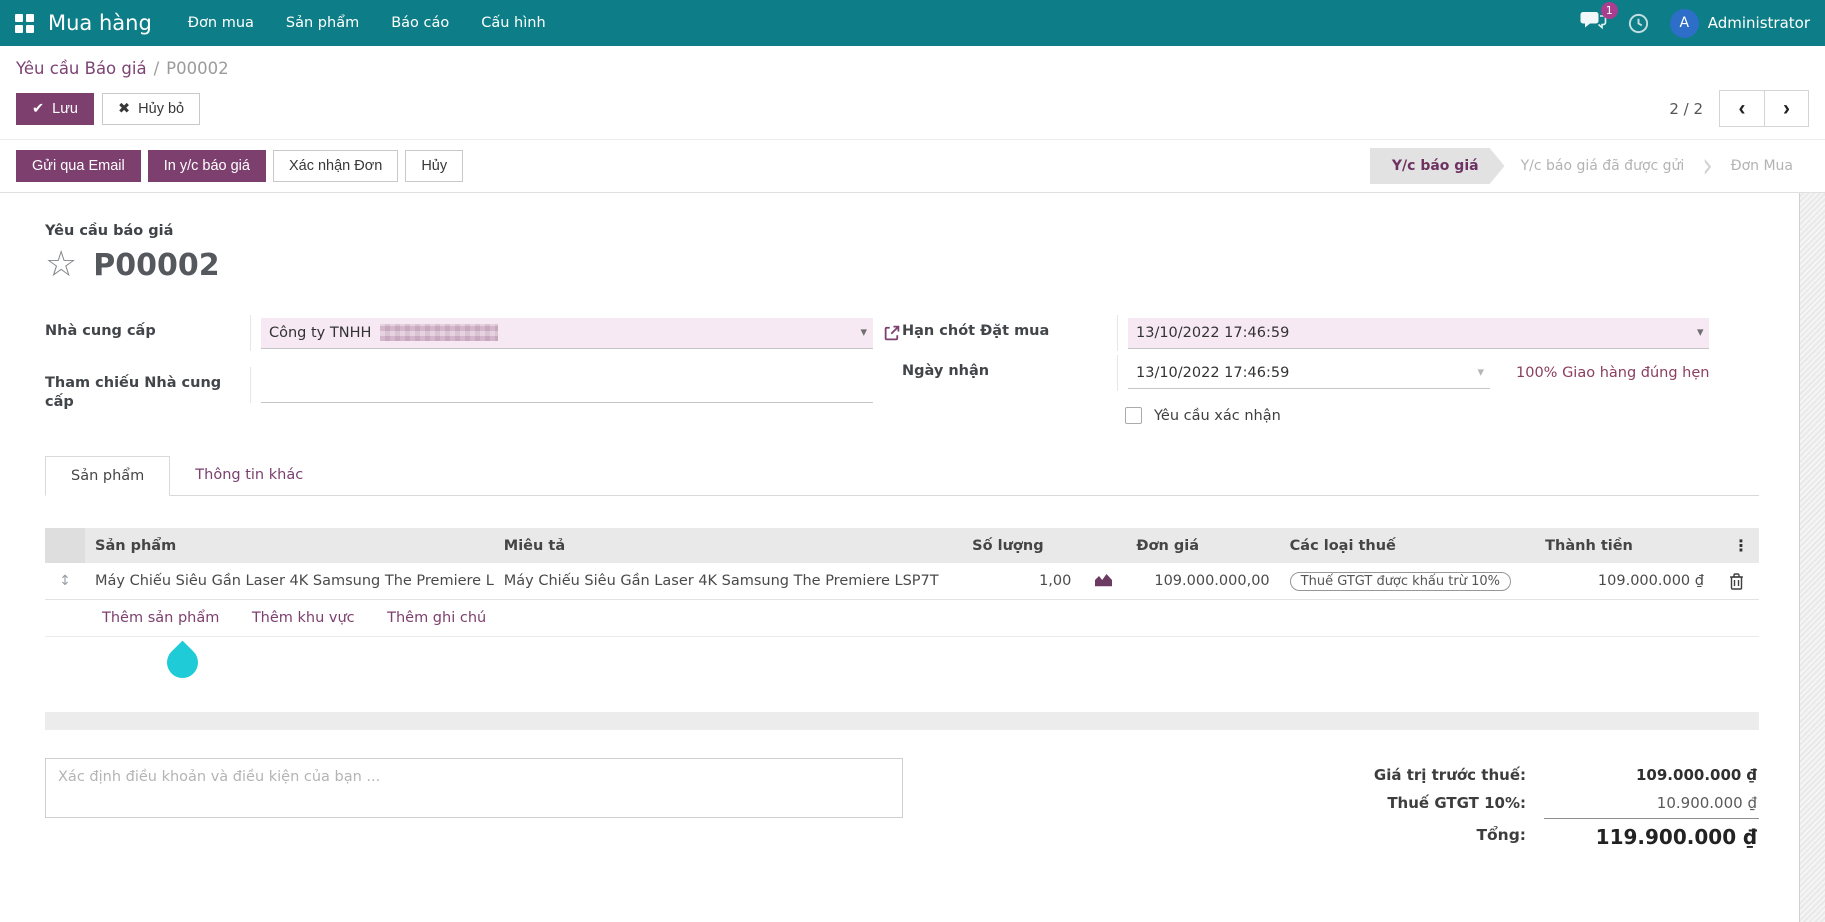 The image size is (1825, 922). Describe the element at coordinates (1022, 546) in the screenshot. I see `qty-column-header: Số lượng` at that location.